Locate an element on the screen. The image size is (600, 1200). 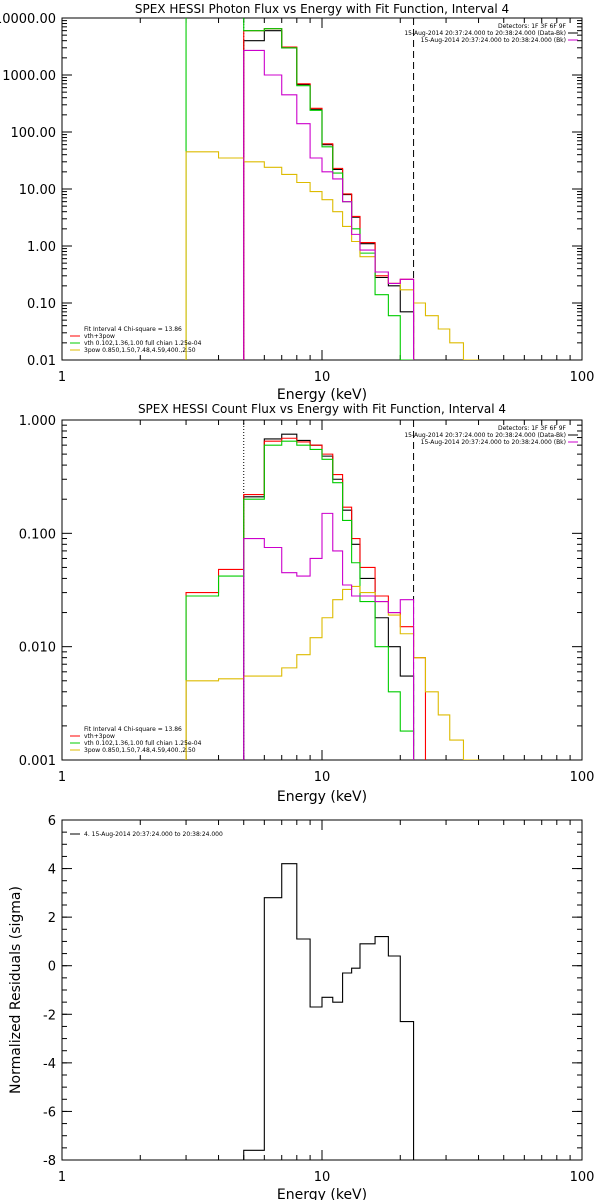
y-tick-label: 10.00 is located at coordinates (37, 190).